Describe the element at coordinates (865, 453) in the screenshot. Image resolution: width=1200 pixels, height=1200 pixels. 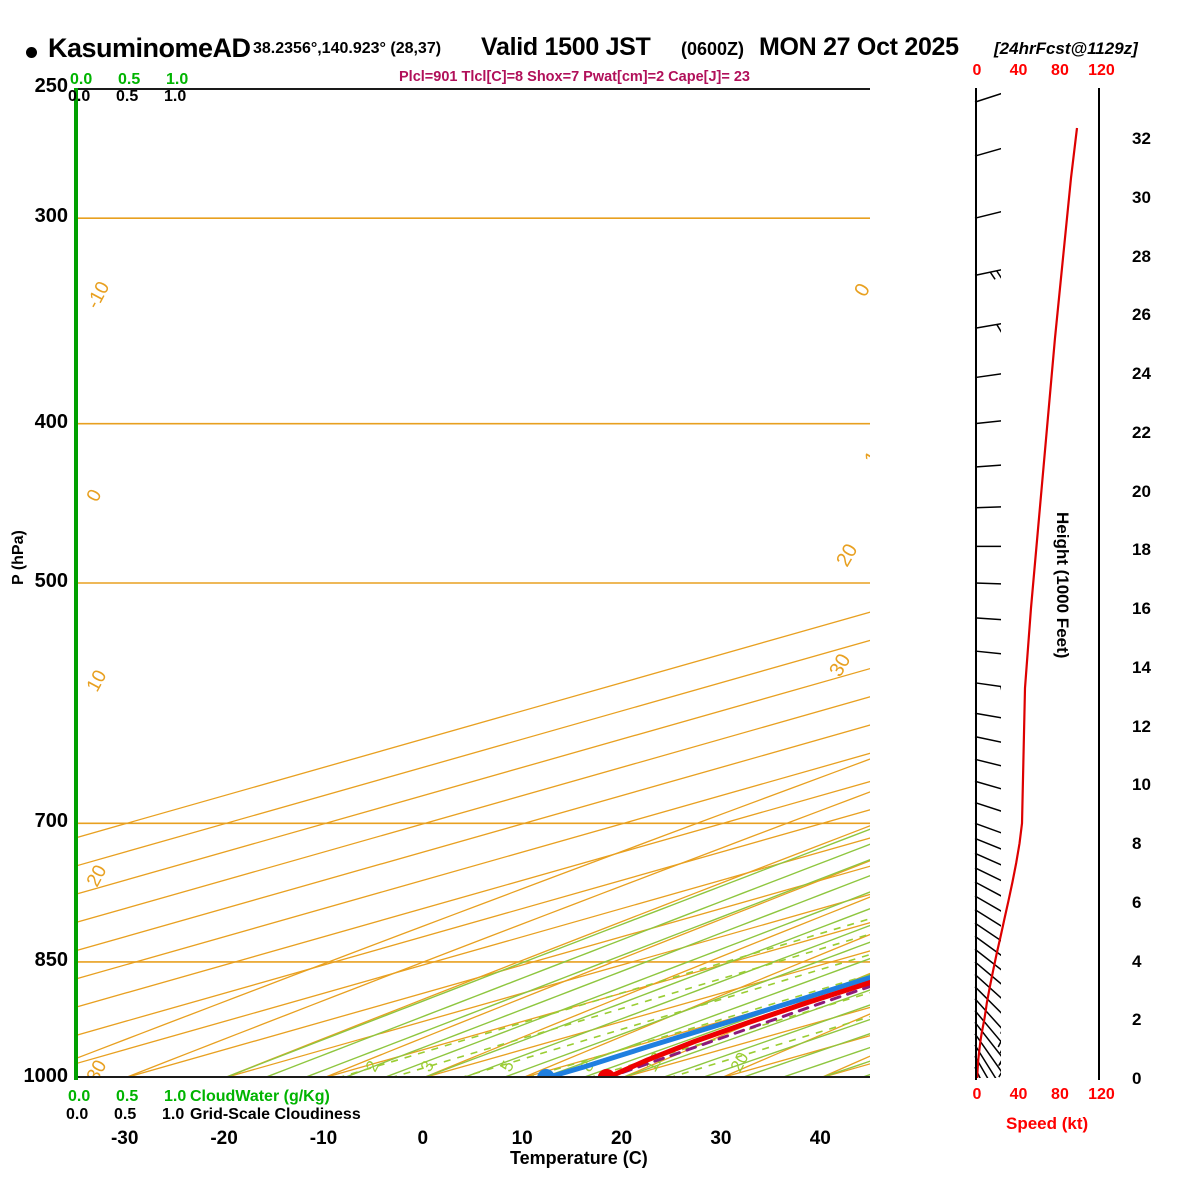
I see `isotherm-label: 10` at that location.